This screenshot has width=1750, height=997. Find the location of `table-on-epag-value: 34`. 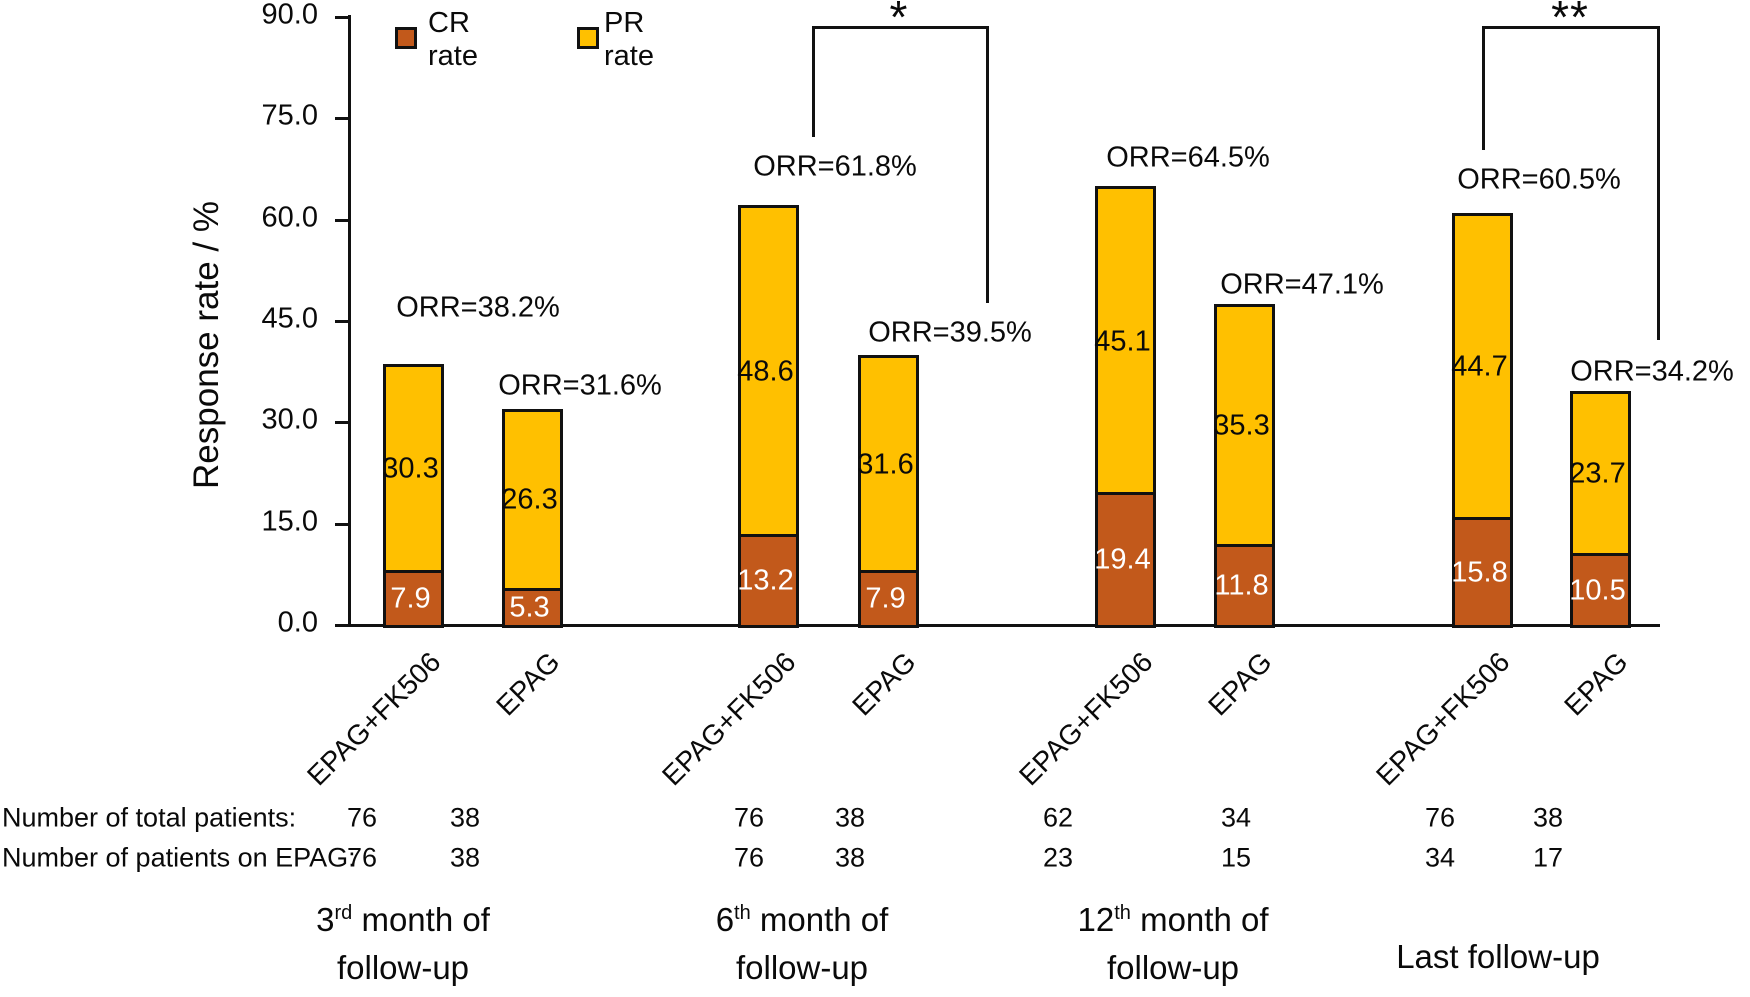

table-on-epag-value: 34 is located at coordinates (1440, 857).